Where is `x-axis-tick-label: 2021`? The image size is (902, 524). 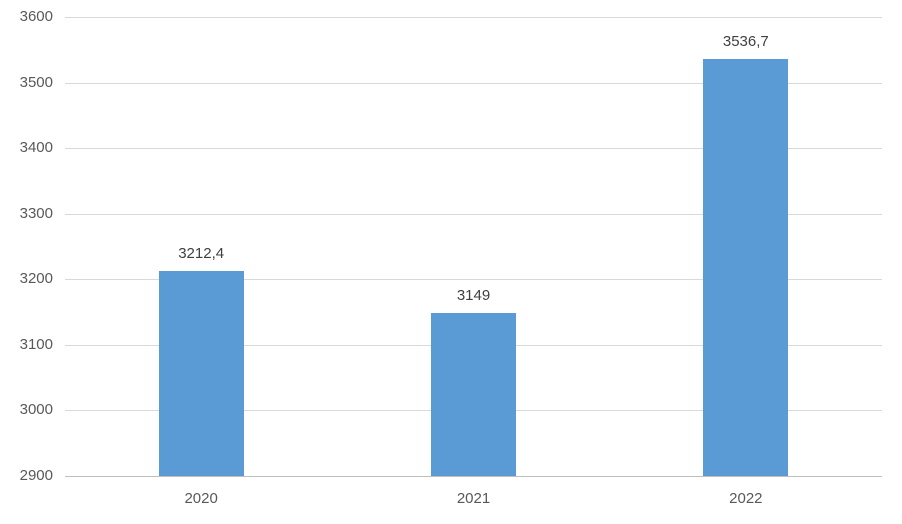 x-axis-tick-label: 2021 is located at coordinates (473, 498).